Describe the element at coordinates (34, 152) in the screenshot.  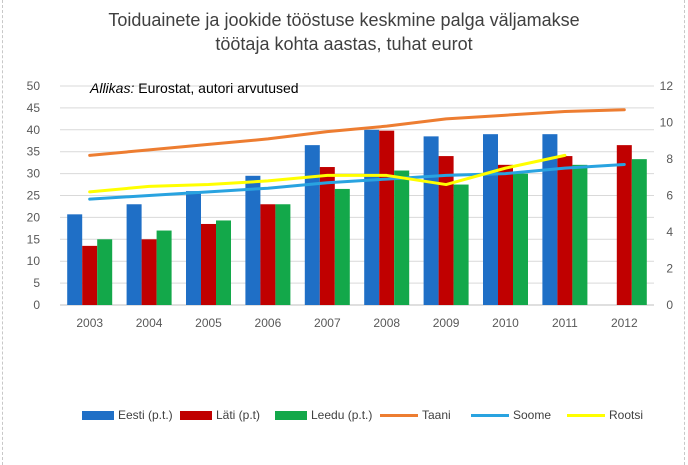
I see `y-left-tick-label: 35` at that location.